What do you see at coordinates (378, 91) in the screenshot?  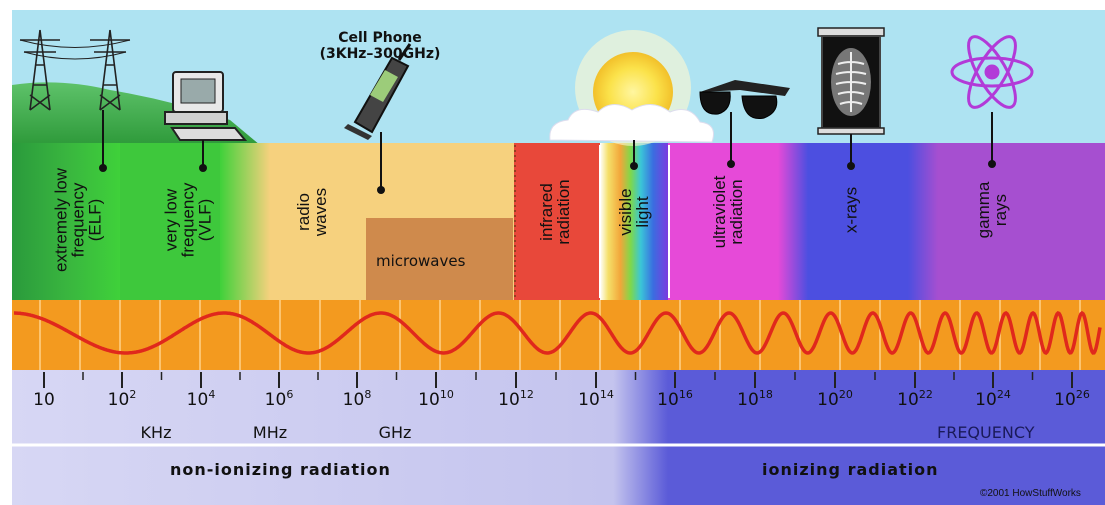 I see `cell-phone-icon` at bounding box center [378, 91].